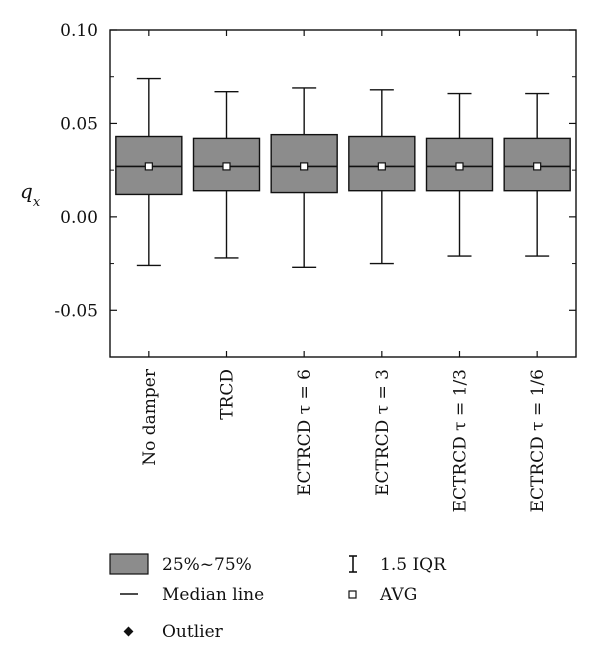 The height and width of the screenshot is (659, 600). Describe the element at coordinates (79, 124) in the screenshot. I see `y-tick-label: 0.05` at that location.